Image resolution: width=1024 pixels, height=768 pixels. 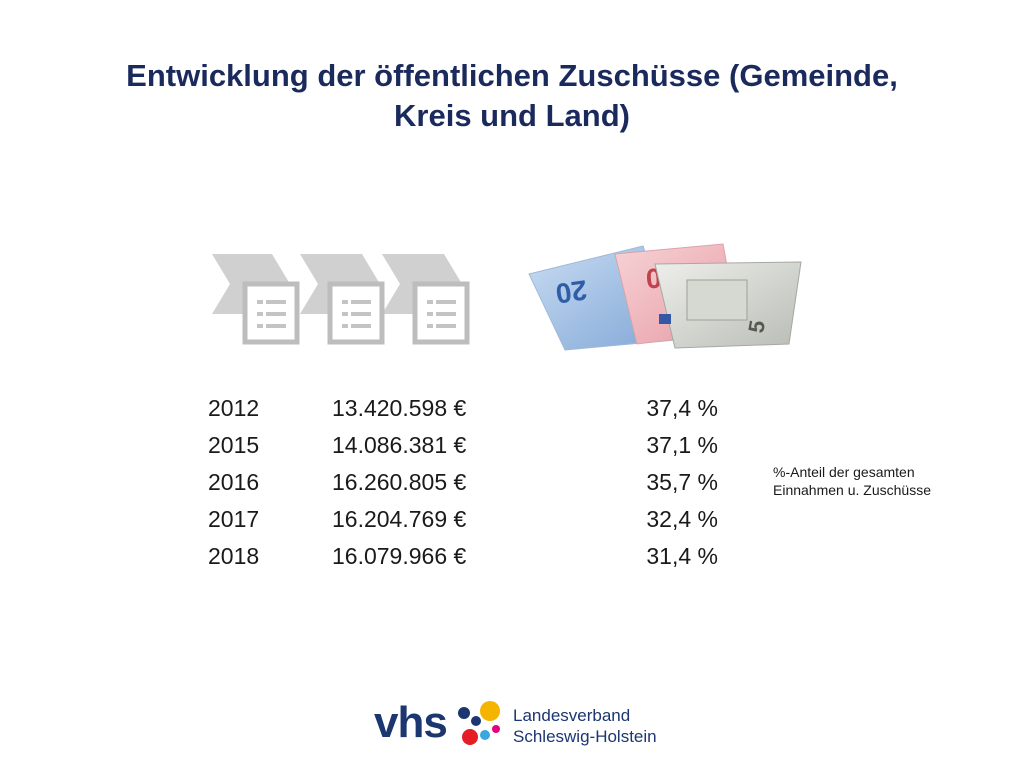 What do you see at coordinates (399, 445) in the screenshot?
I see `amount-cell: 14.086.381 €` at bounding box center [399, 445].